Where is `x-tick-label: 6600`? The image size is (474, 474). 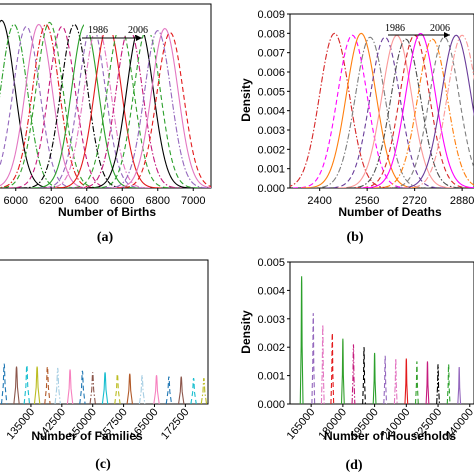
x-tick-label: 6600 is located at coordinates (122, 201).